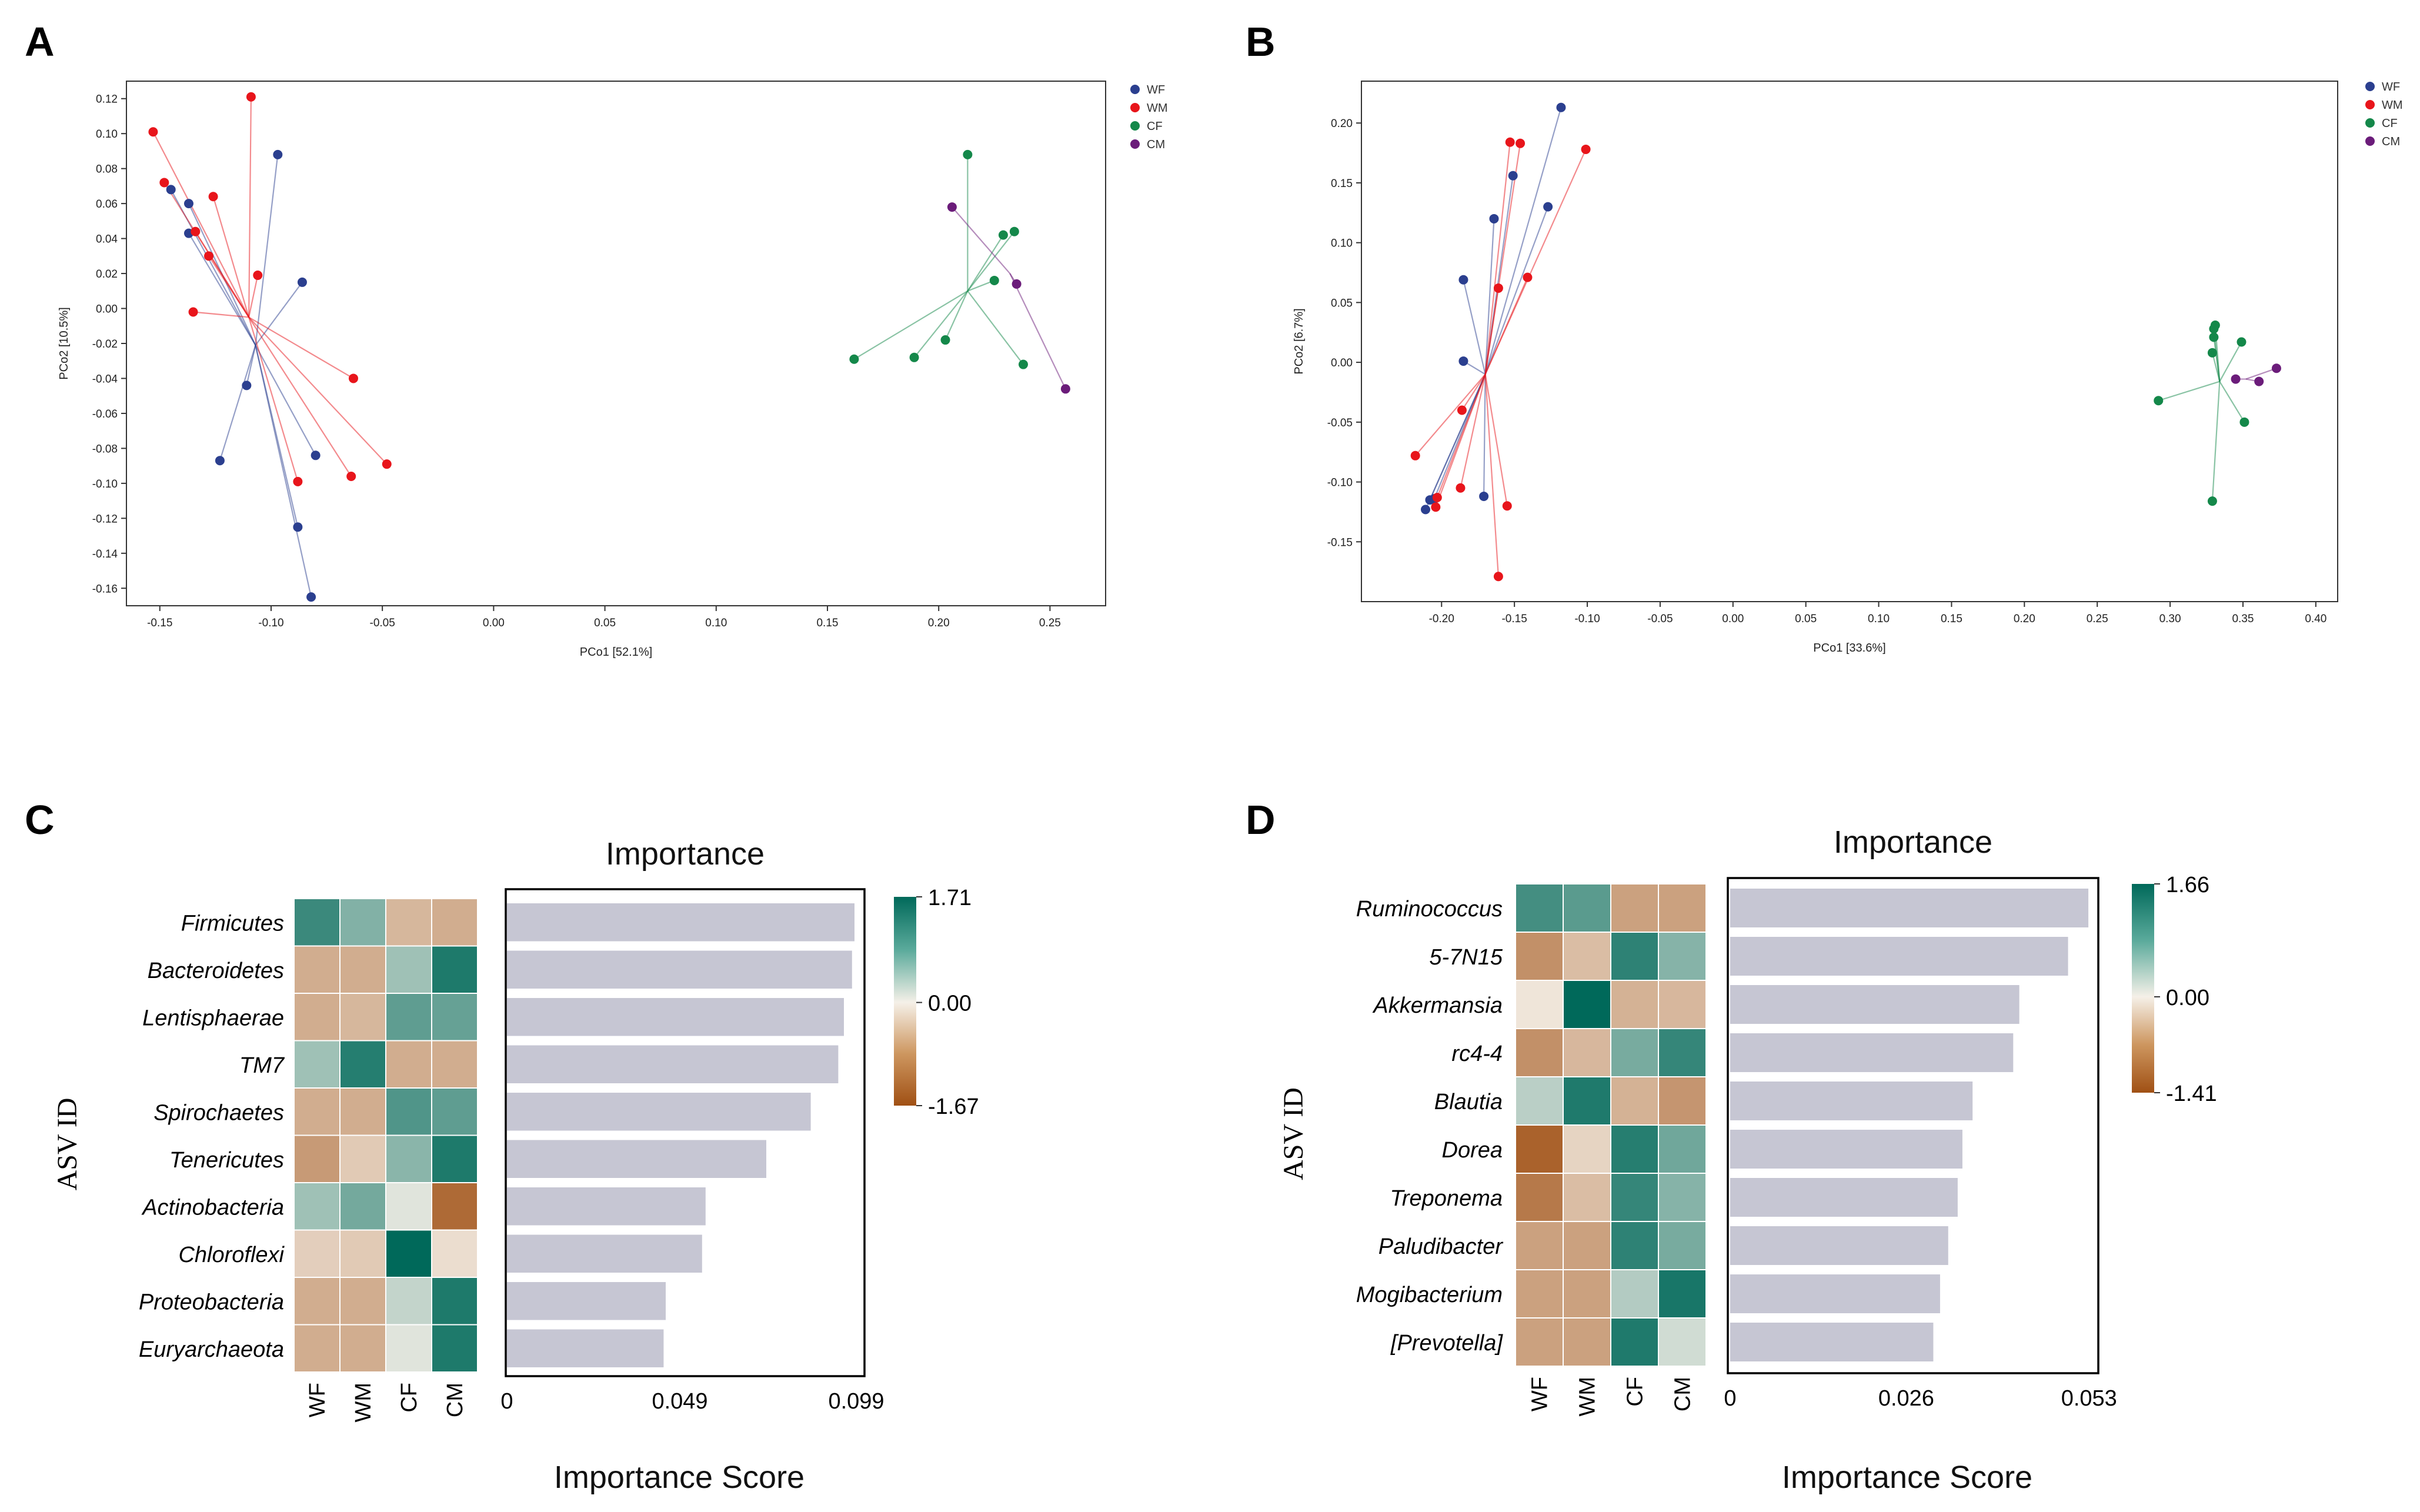 This screenshot has height=1512, width=2420. I want to click on panel-label-a: A, so click(40, 42).